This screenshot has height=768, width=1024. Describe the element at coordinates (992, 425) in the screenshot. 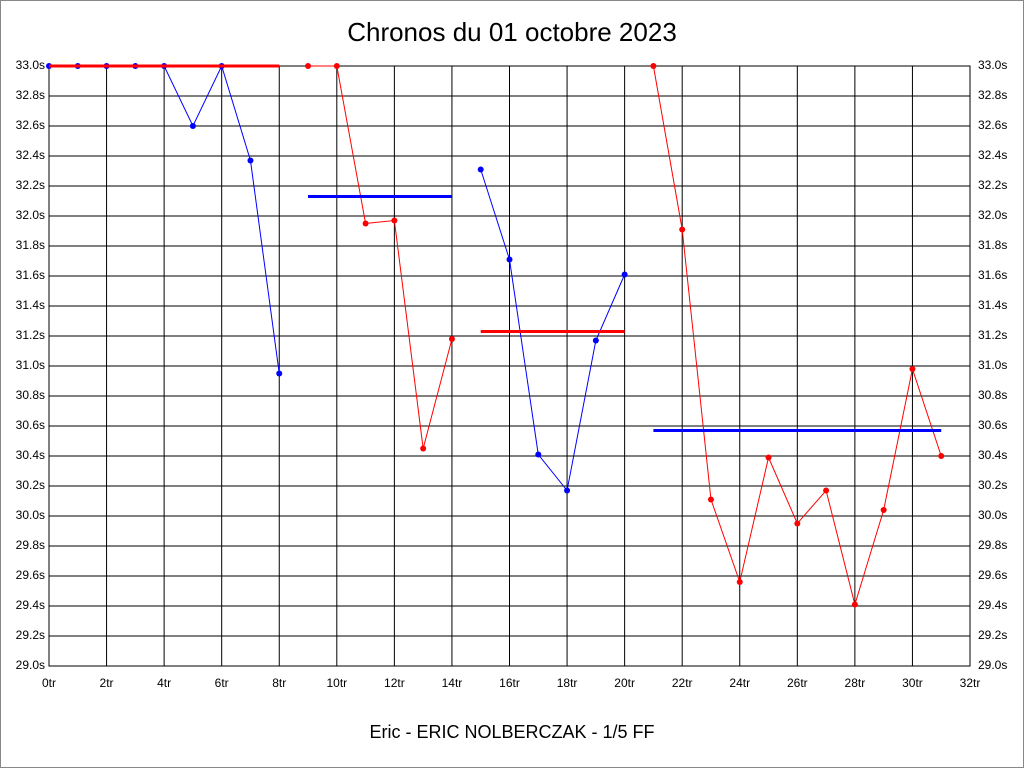

I see `y2-tick-label: 30.6s` at that location.